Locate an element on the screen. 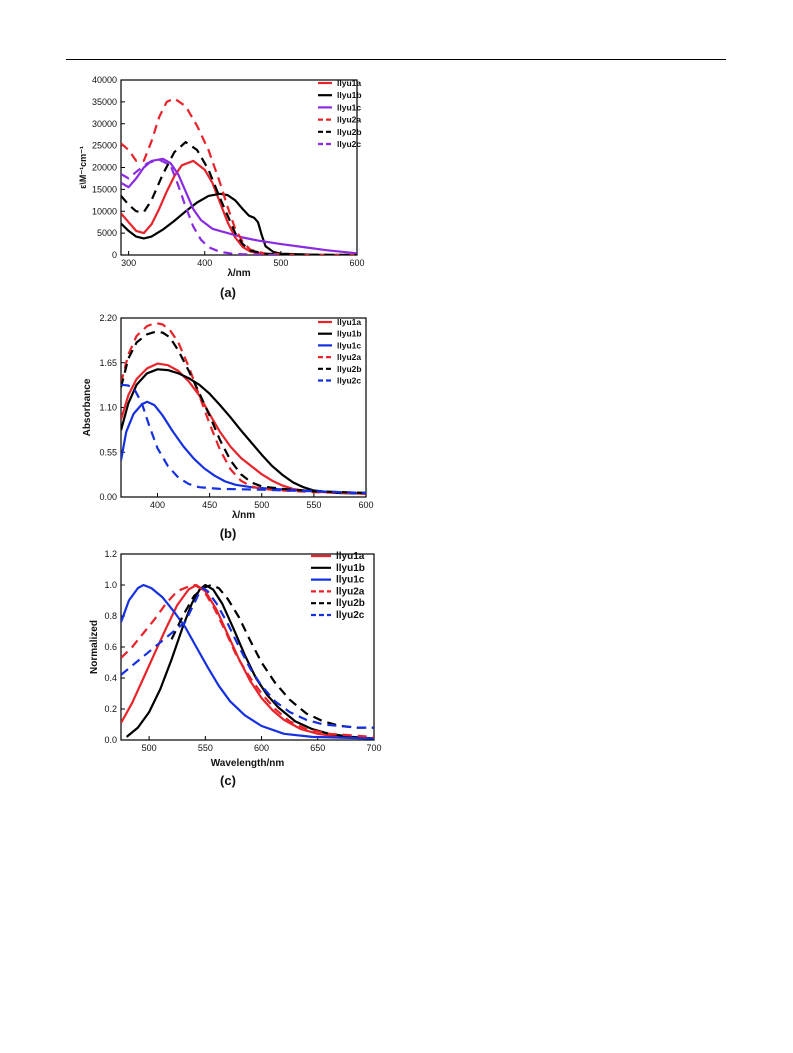 The height and width of the screenshot is (1053, 793). panel-label-b: (b) is located at coordinates (228, 533).